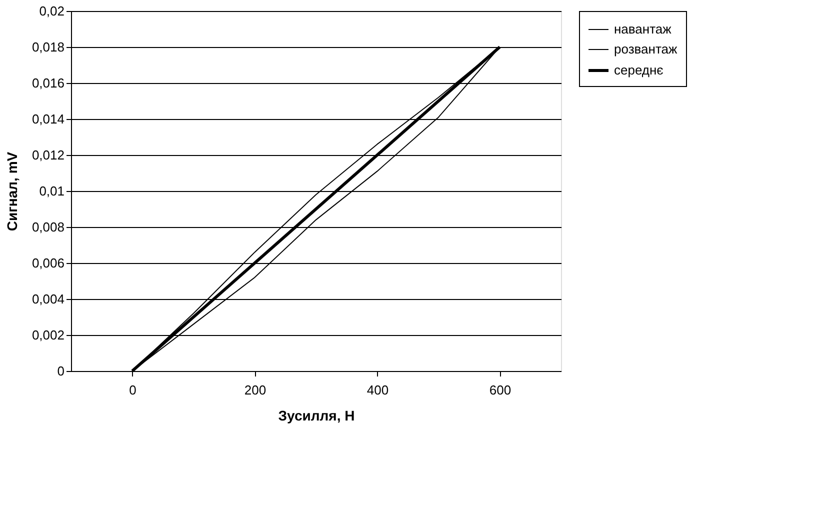 The height and width of the screenshot is (515, 814). Describe the element at coordinates (12, 191) in the screenshot. I see `y-axis-title: Сигнал, mV` at that location.